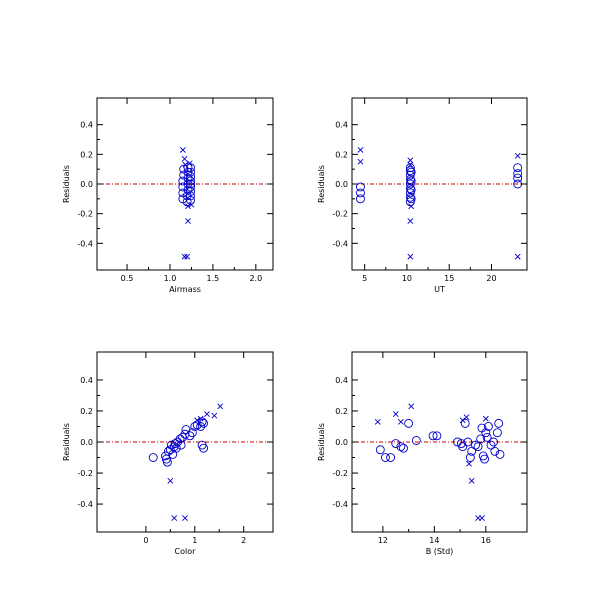  What do you see at coordinates (185, 289) in the screenshot?
I see `x-axis-label: Airmass` at bounding box center [185, 289].